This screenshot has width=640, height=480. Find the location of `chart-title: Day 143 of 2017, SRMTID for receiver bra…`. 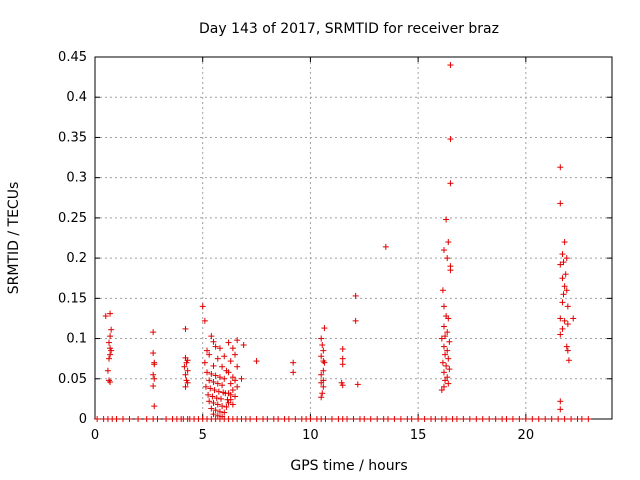

chart-title: Day 143 of 2017, SRMTID for receiver bra… is located at coordinates (349, 29).